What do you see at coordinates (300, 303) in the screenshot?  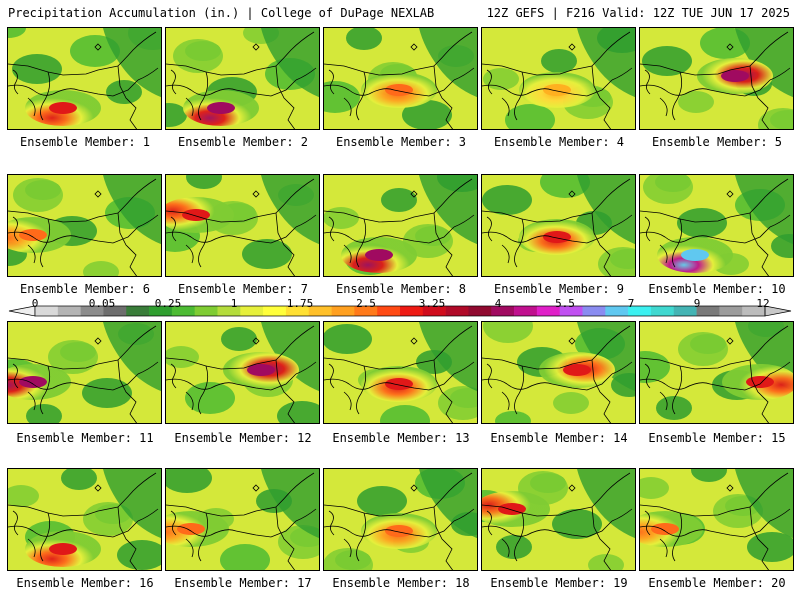 I see `colorbar-tick-label: 1.75` at bounding box center [300, 303].